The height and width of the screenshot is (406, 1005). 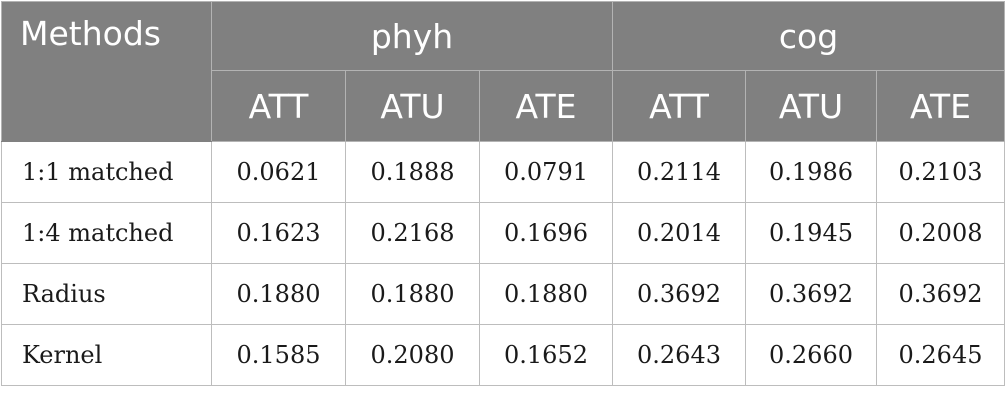 What do you see at coordinates (679, 106) in the screenshot?
I see `subcolumn-header-cog-att: ATT` at bounding box center [679, 106].